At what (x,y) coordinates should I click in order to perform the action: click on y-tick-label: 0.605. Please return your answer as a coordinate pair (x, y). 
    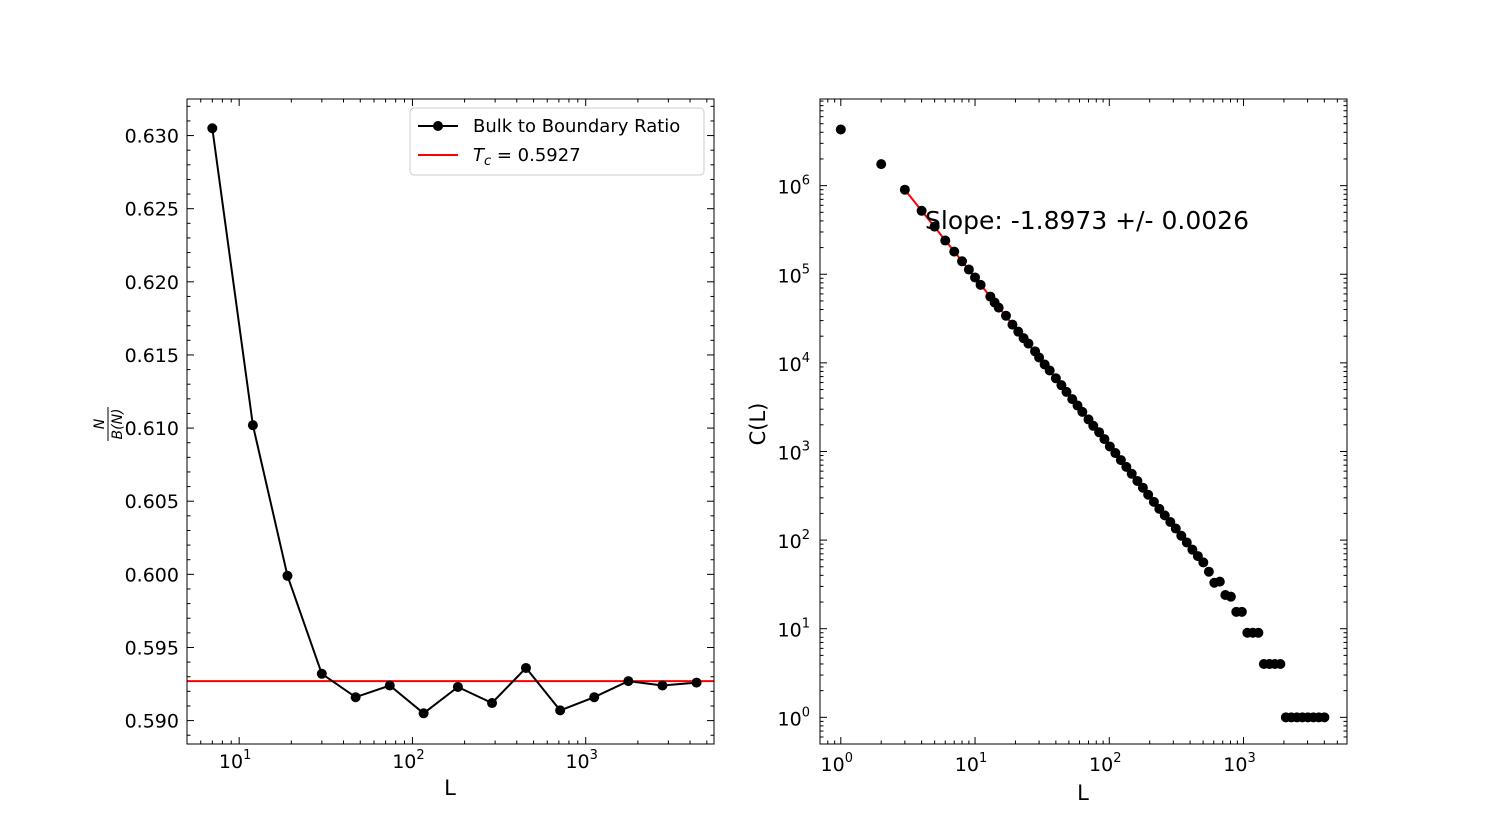
    Looking at the image, I should click on (152, 502).